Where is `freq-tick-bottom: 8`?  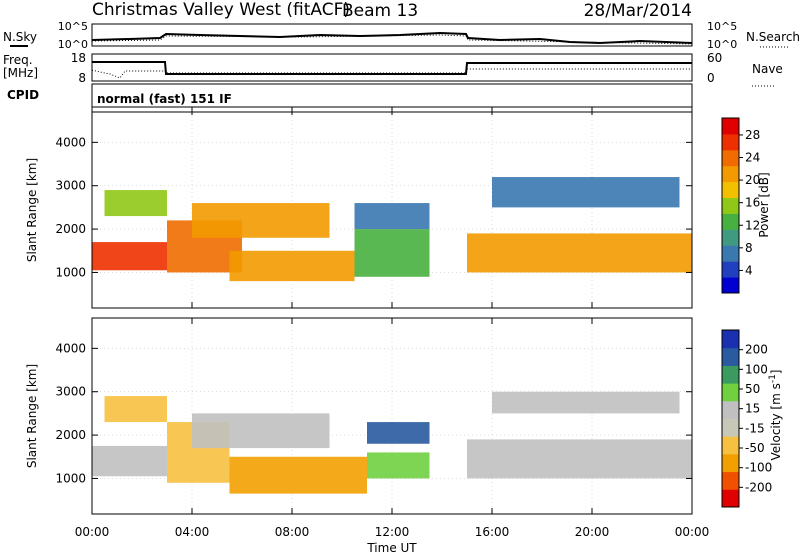
freq-tick-bottom: 8 is located at coordinates (82, 78).